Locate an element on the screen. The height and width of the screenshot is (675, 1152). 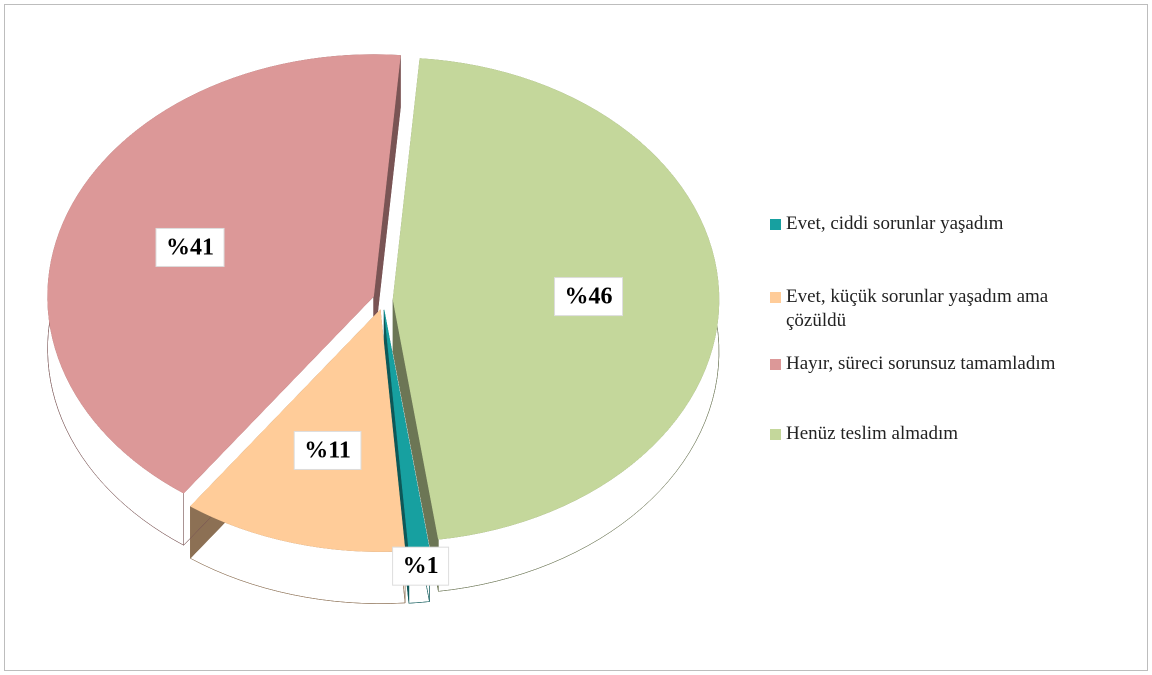
label-text: %1 is located at coordinates (421, 566).